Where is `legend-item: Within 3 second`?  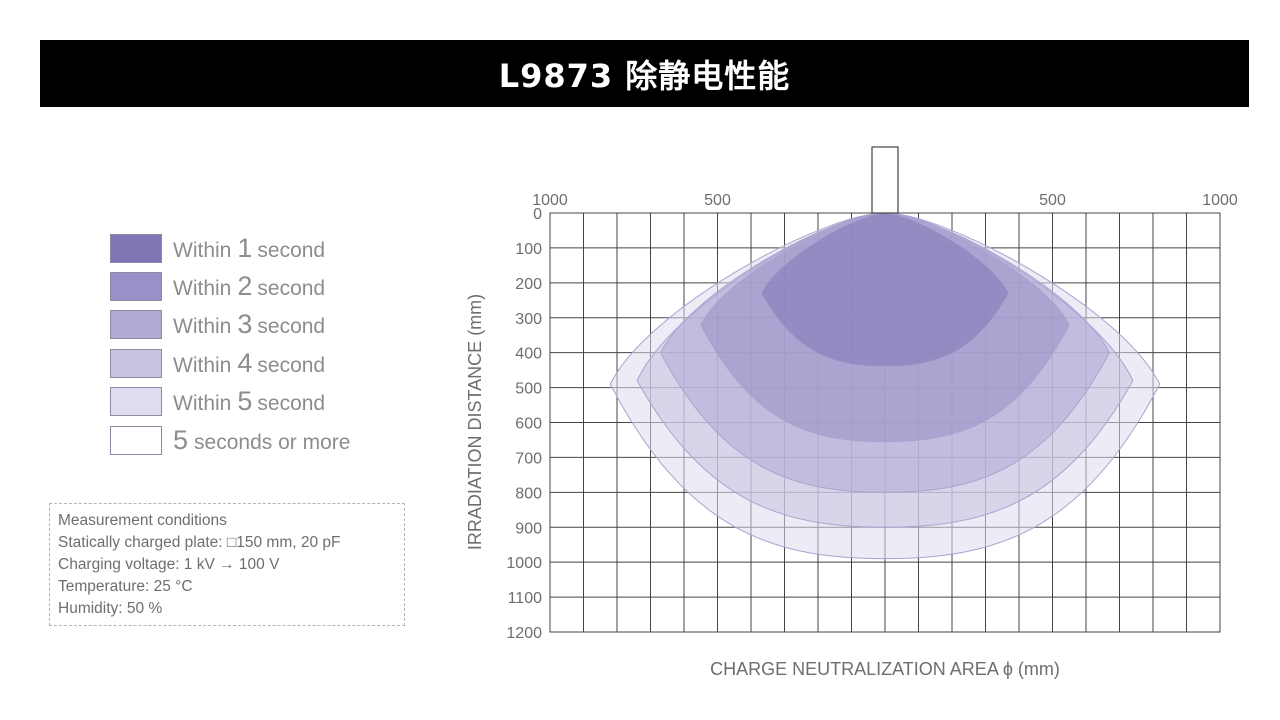 legend-item: Within 3 second is located at coordinates (260, 325).